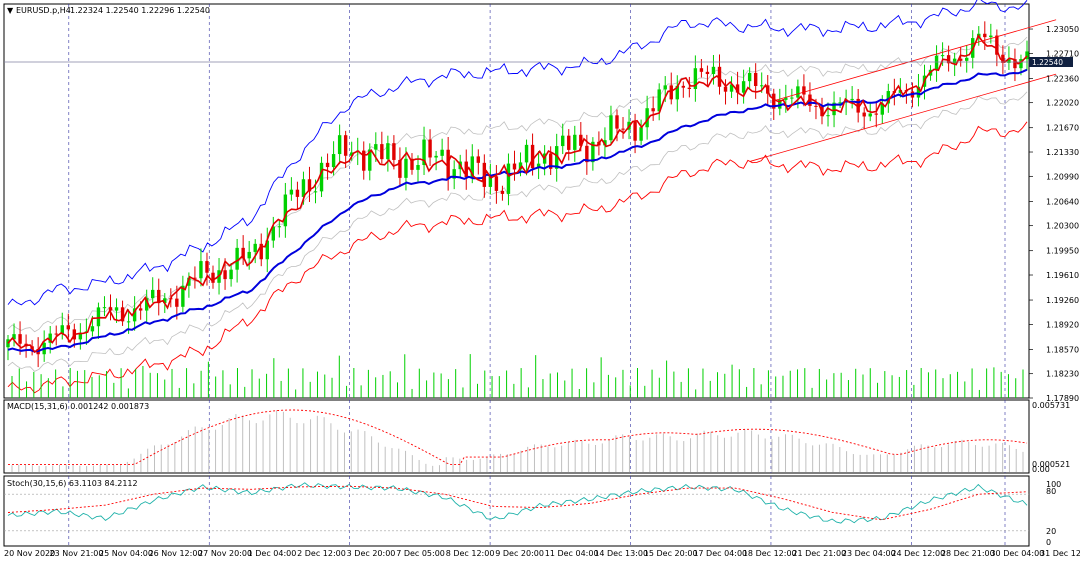 The height and width of the screenshot is (567, 1080). I want to click on channel-upper-line, so click(915, 60).